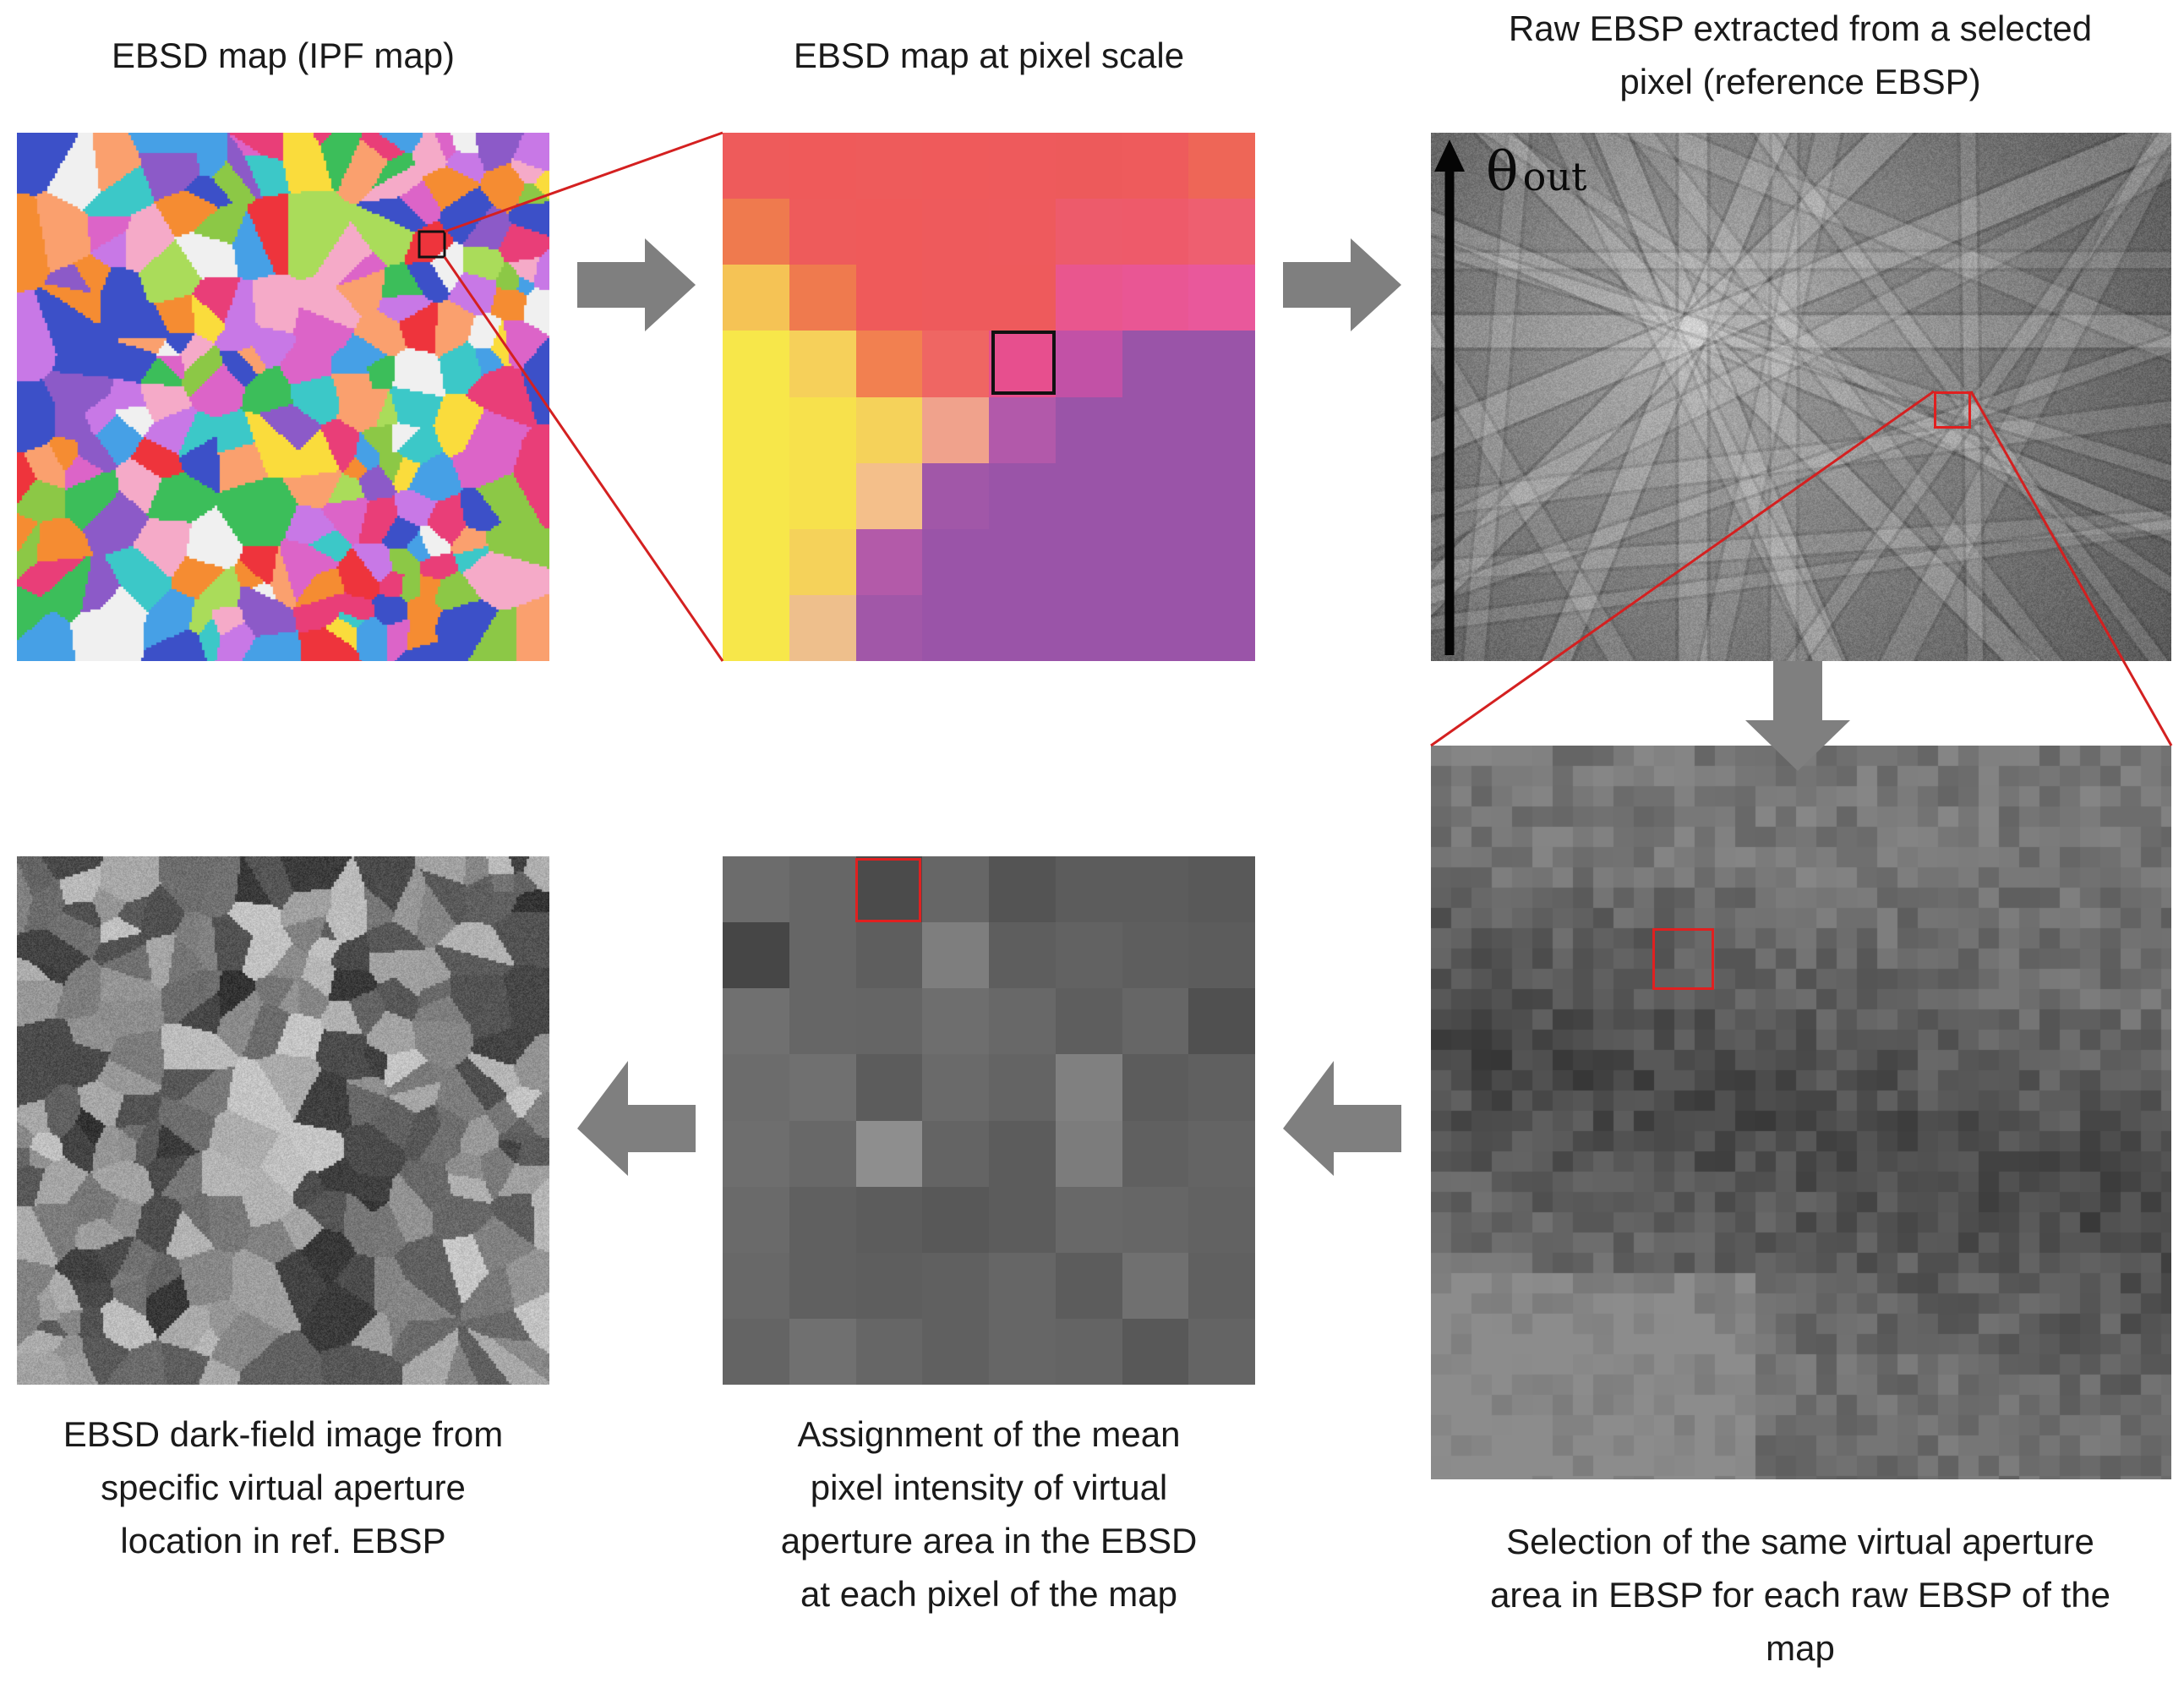 The height and width of the screenshot is (1689, 2184). Describe the element at coordinates (1342, 284) in the screenshot. I see `arrow-right-icon` at that location.